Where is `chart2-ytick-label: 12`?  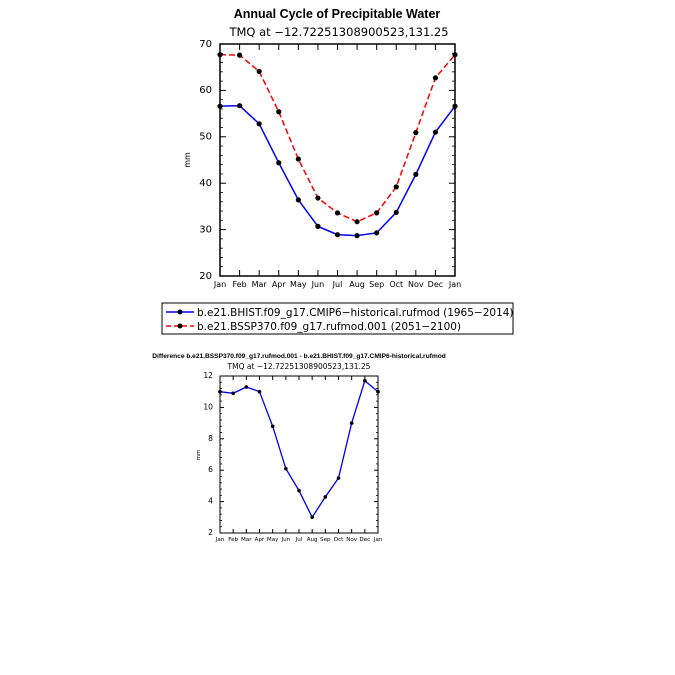
chart2-ytick-label: 12 is located at coordinates (208, 375).